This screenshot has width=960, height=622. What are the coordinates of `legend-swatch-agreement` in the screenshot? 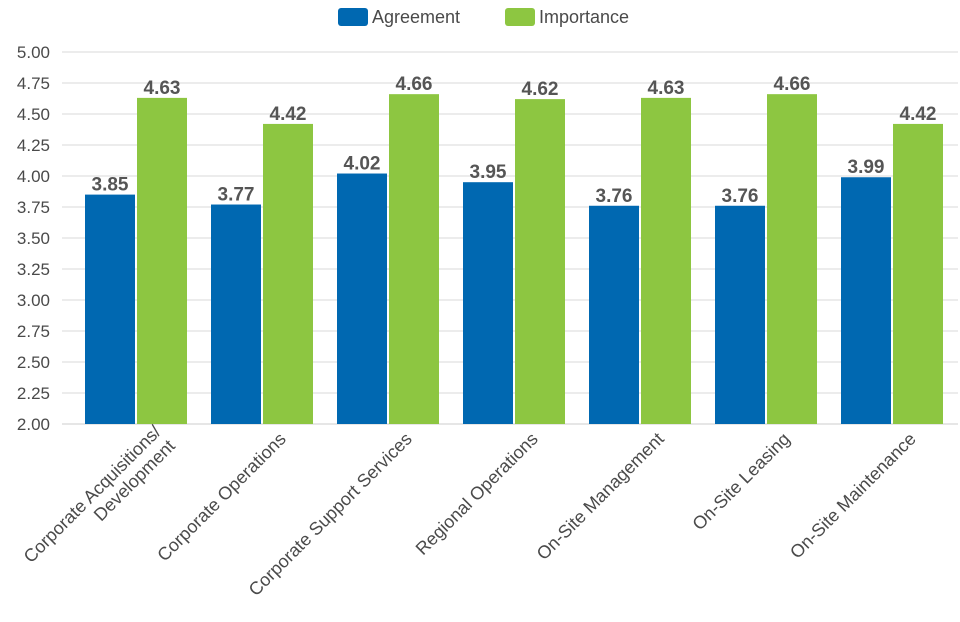 It's located at (353, 17).